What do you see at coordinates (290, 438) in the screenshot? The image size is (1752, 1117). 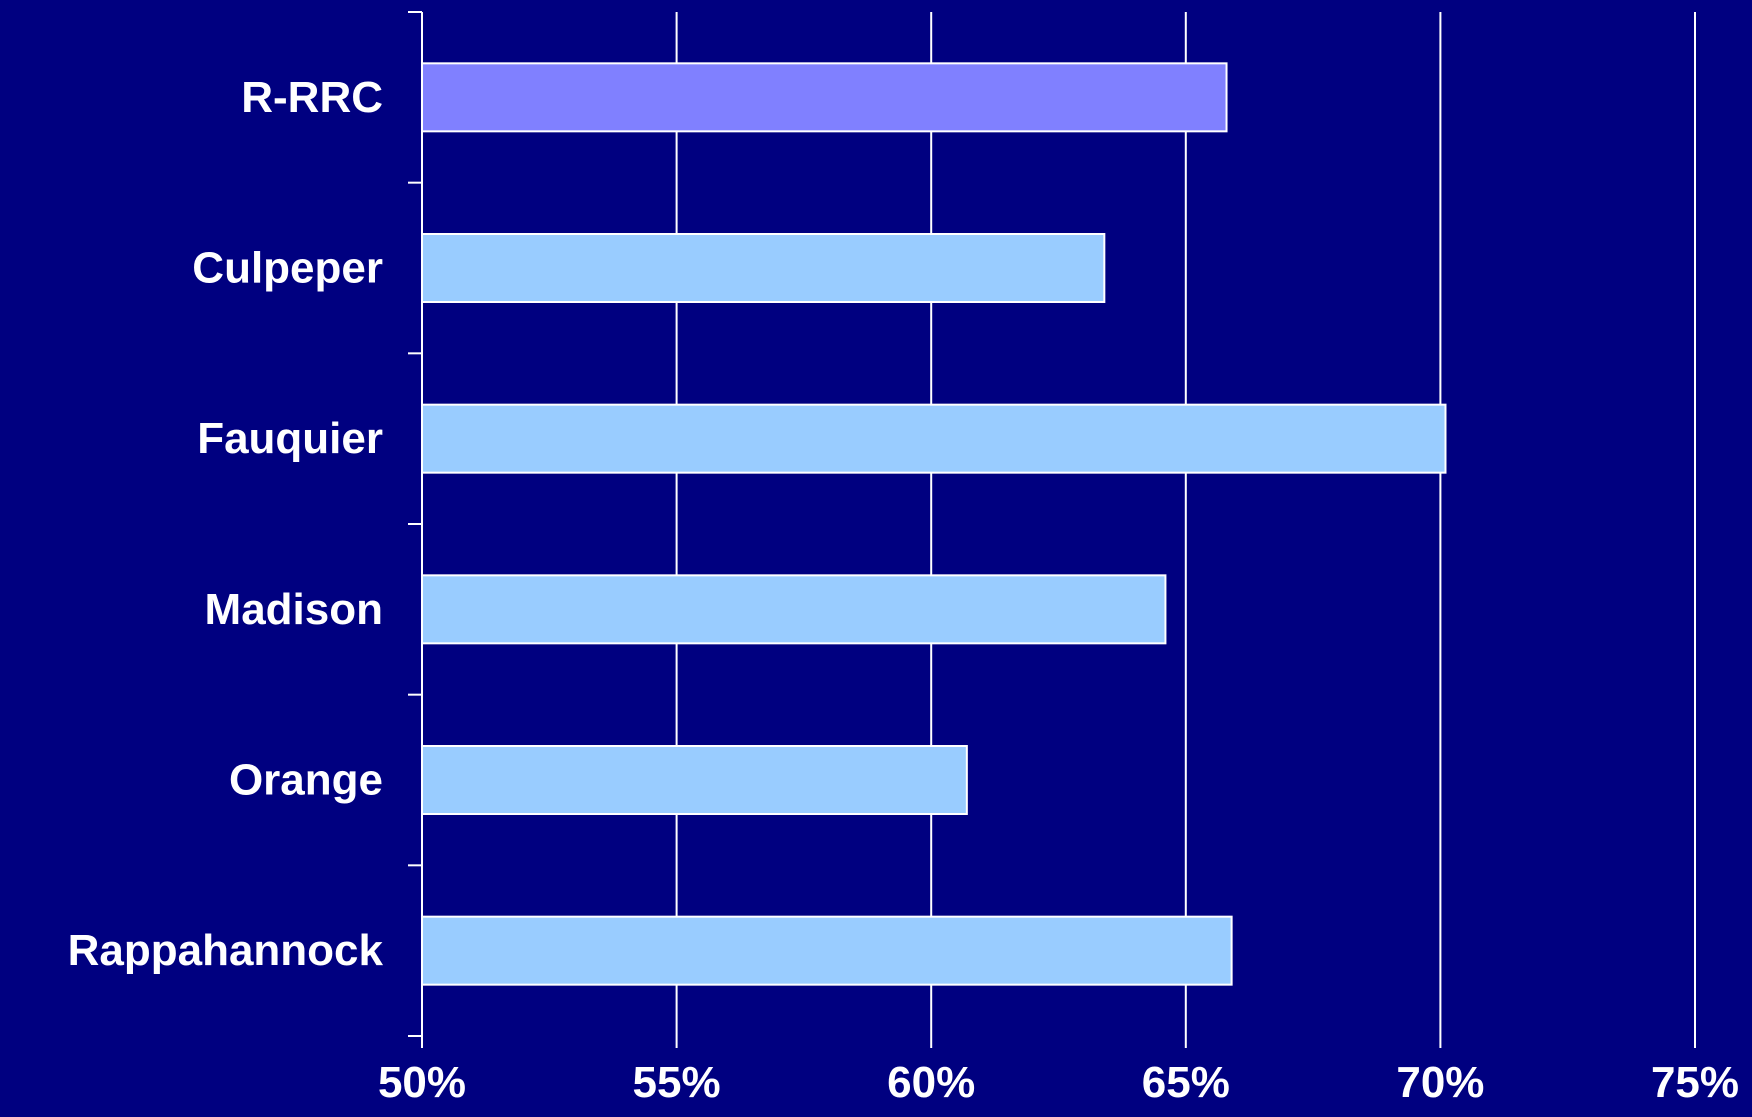 I see `category-label: Fauquier` at bounding box center [290, 438].